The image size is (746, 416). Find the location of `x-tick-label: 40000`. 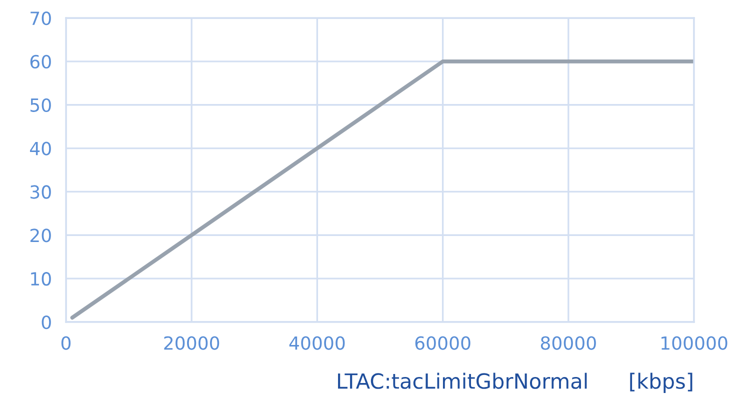

x-tick-label: 40000 is located at coordinates (317, 343).